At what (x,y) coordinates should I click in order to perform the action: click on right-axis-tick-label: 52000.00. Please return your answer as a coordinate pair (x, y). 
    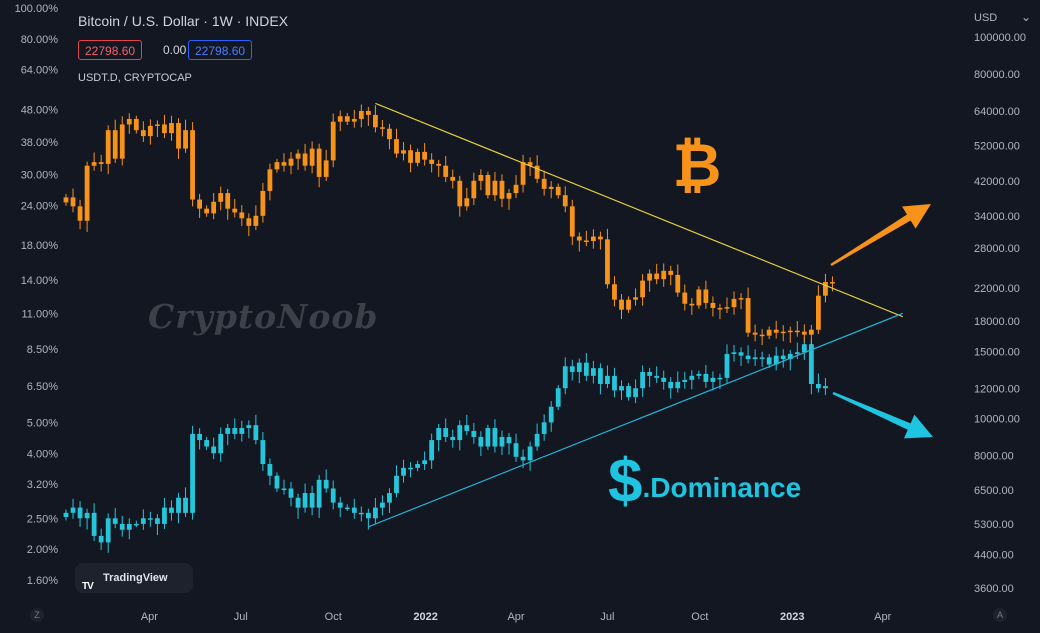
    Looking at the image, I should click on (997, 146).